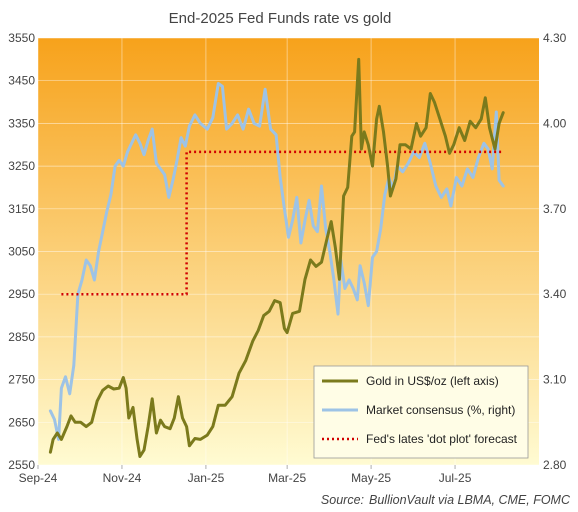 This screenshot has width=578, height=512. I want to click on source-label: Source:, so click(342, 500).